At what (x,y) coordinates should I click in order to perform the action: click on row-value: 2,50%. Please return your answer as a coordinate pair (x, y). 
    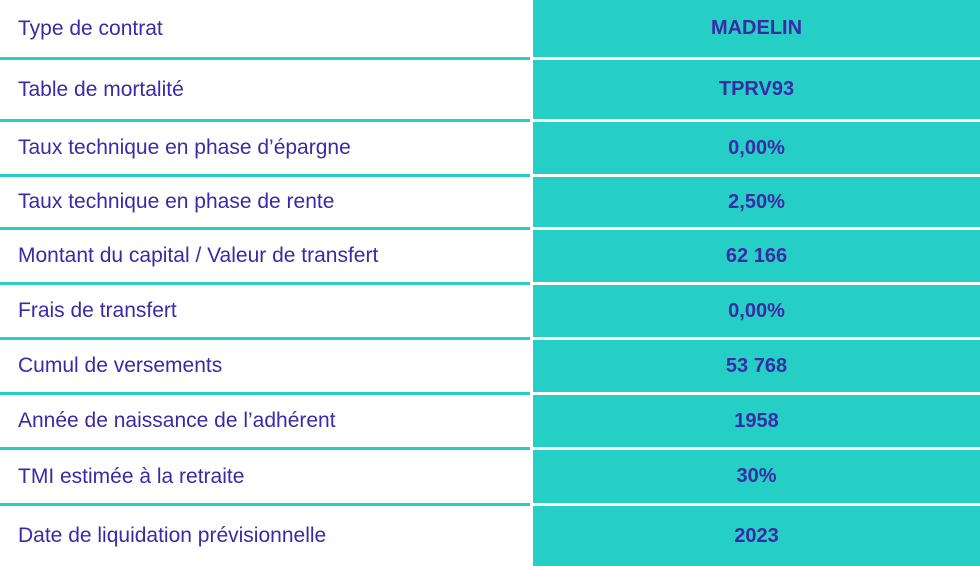
    Looking at the image, I should click on (755, 203).